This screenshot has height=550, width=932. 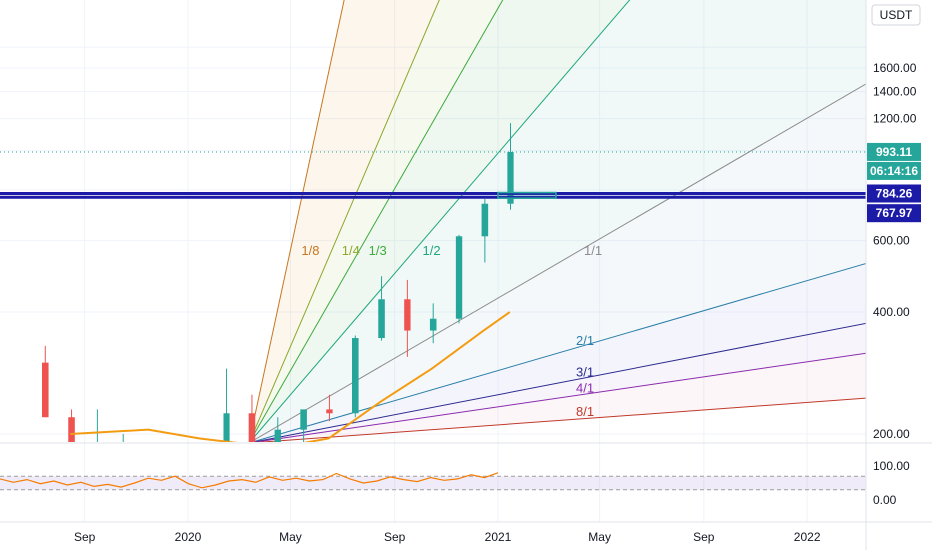 What do you see at coordinates (891, 434) in the screenshot?
I see `price-tick-label: 200.00` at bounding box center [891, 434].